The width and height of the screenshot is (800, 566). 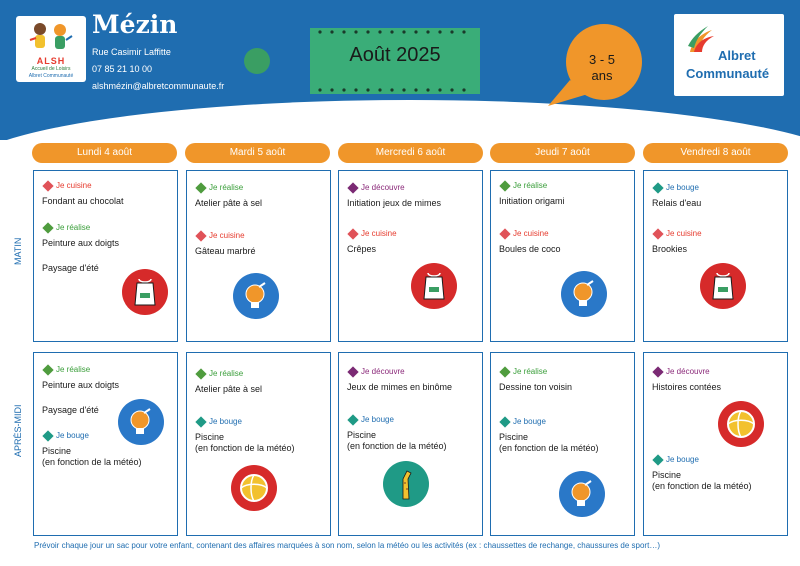 What do you see at coordinates (395, 55) in the screenshot?
I see `month-title: Août 2025` at bounding box center [395, 55].